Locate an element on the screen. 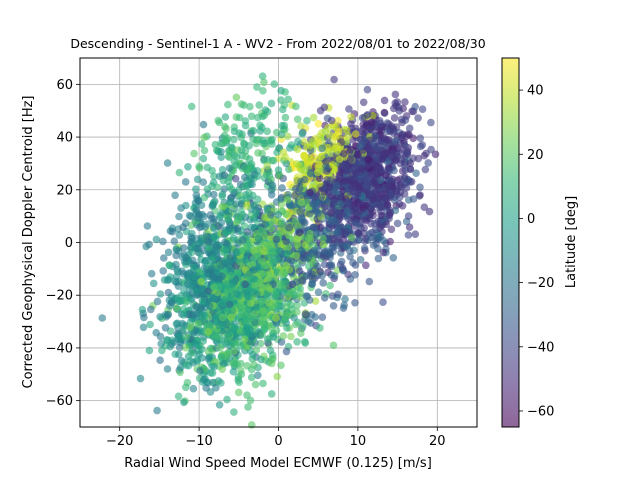 Image resolution: width=640 pixels, height=480 pixels. colorbar-tick-label: 20 is located at coordinates (535, 155).